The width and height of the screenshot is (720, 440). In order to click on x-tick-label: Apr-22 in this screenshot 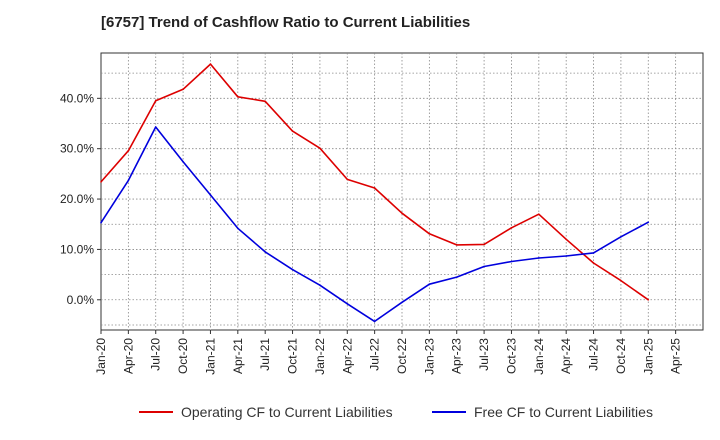, I will do `click(347, 356)`.